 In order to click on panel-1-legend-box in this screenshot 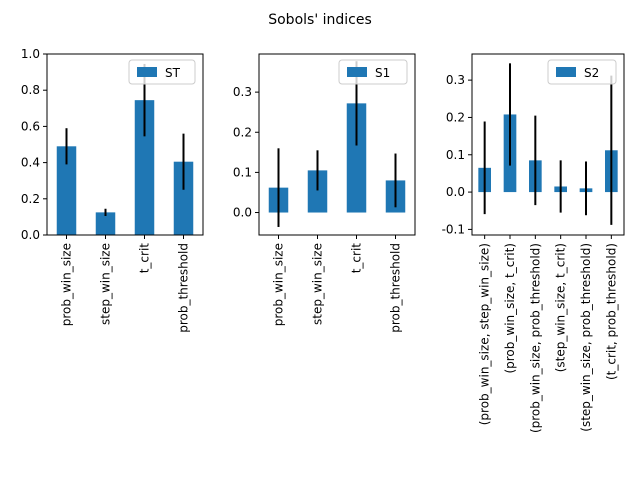, I will do `click(162, 72)`.